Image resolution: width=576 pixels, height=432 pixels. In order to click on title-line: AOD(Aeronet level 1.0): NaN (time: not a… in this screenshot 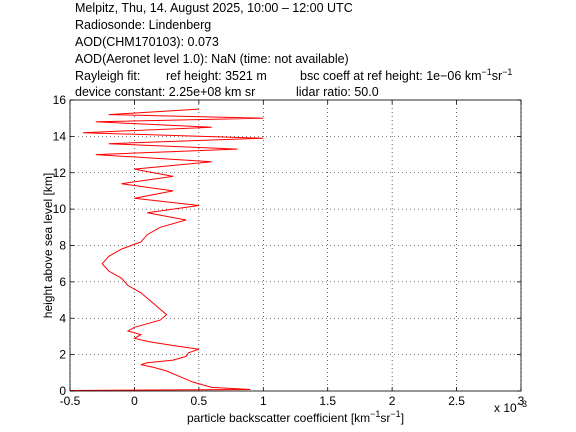, I will do `click(212, 59)`.